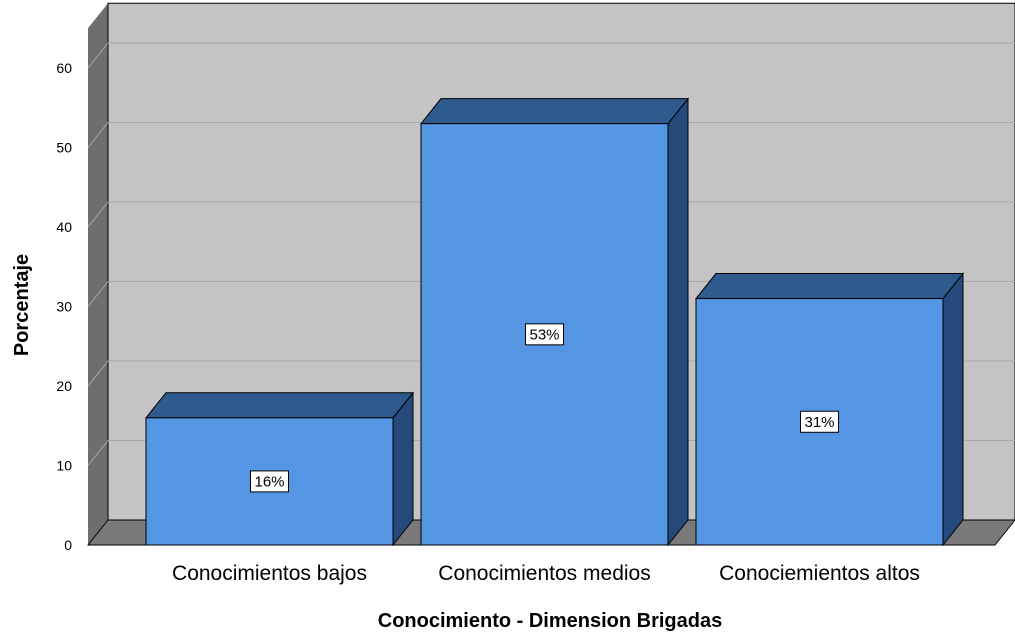 The image size is (1015, 635). I want to click on y-tick-label: 10, so click(64, 466).